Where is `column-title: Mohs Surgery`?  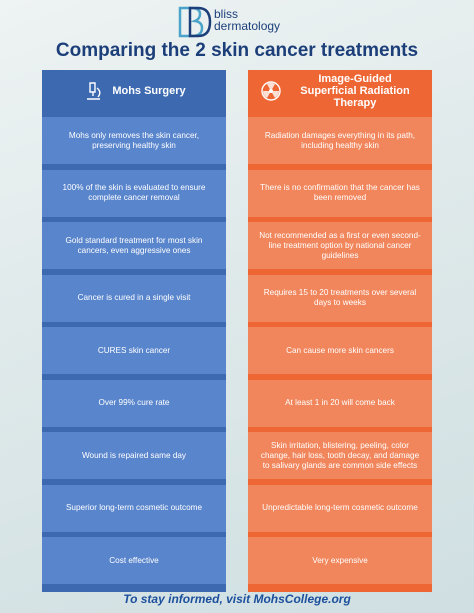 column-title: Mohs Surgery is located at coordinates (149, 91).